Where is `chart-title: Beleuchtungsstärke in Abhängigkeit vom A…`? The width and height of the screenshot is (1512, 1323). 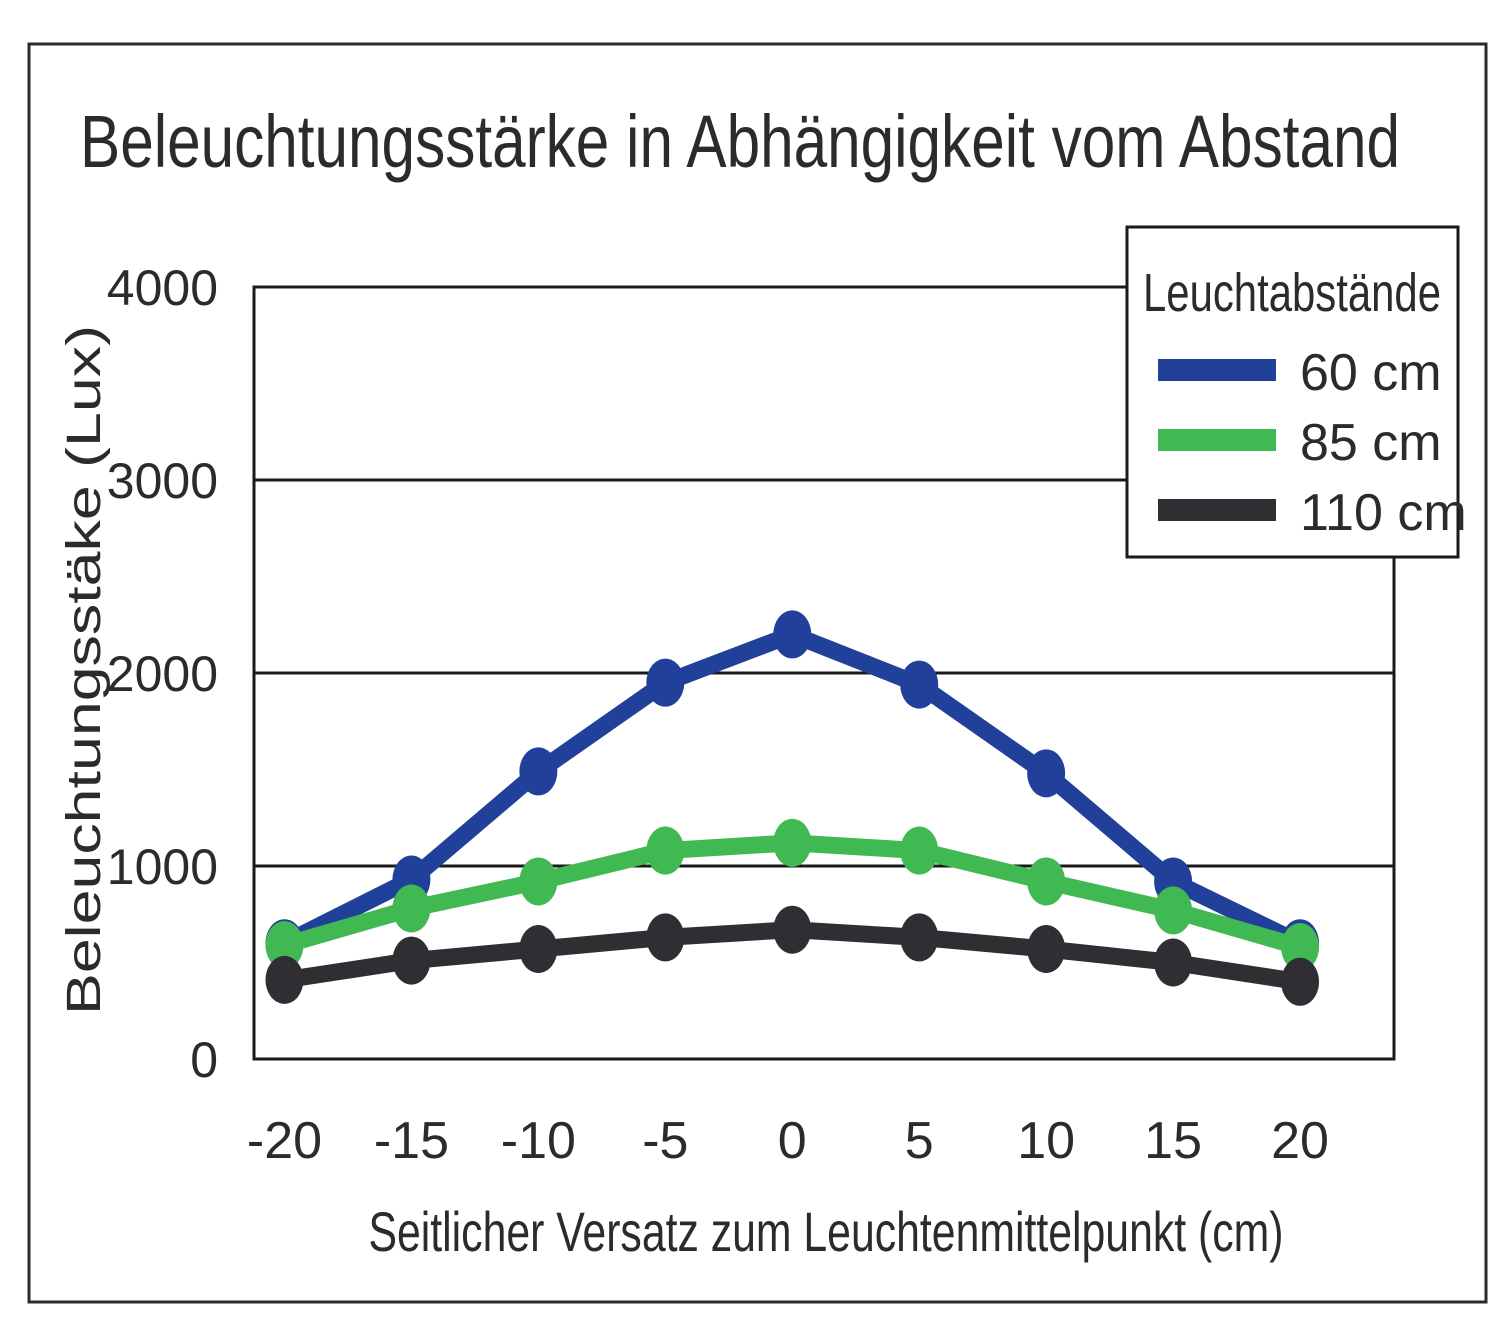
chart-title: Beleuchtungsstärke in Abhängigkeit vom A… is located at coordinates (740, 141).